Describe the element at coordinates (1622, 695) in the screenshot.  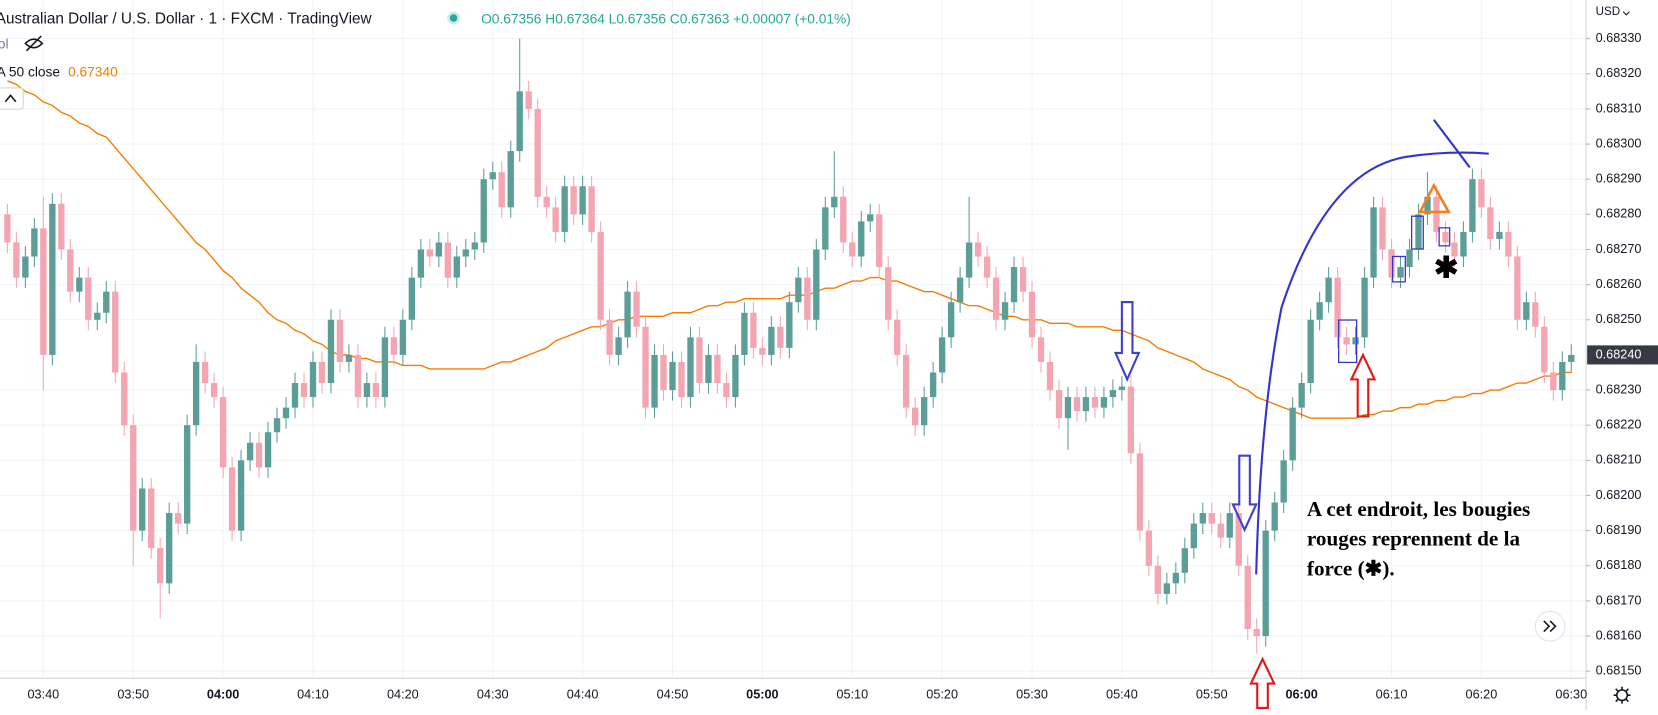
I see `settings-button` at that location.